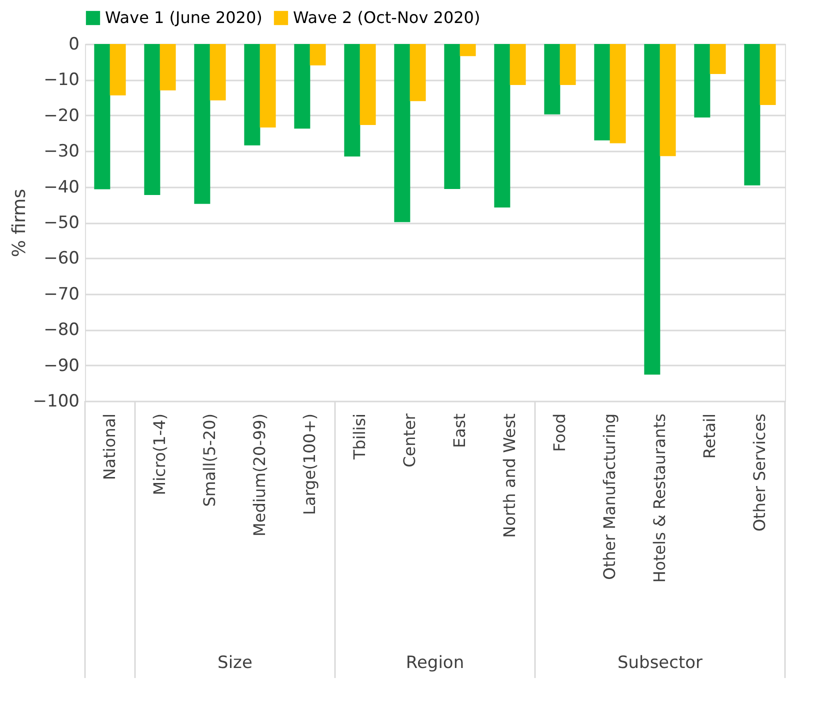 This screenshot has width=838, height=705. What do you see at coordinates (409, 440) in the screenshot?
I see `x-tick-label: Center` at bounding box center [409, 440].